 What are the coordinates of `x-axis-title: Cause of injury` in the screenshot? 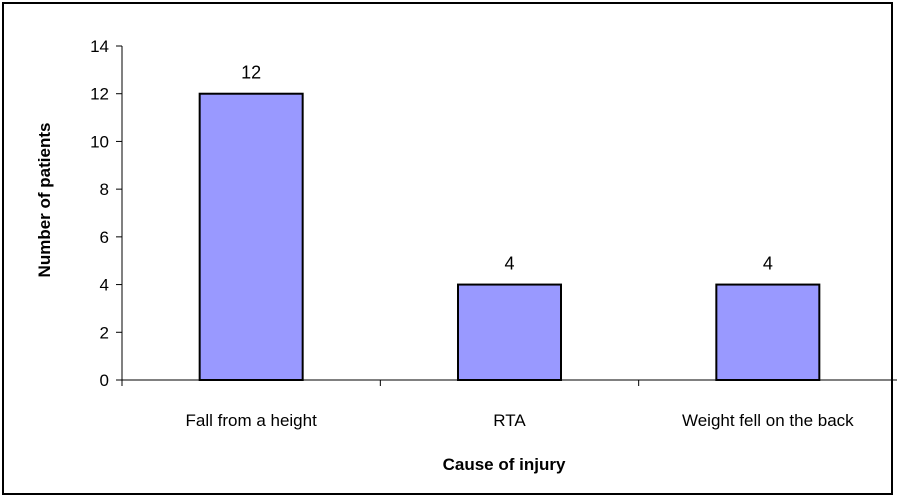 It's located at (504, 464).